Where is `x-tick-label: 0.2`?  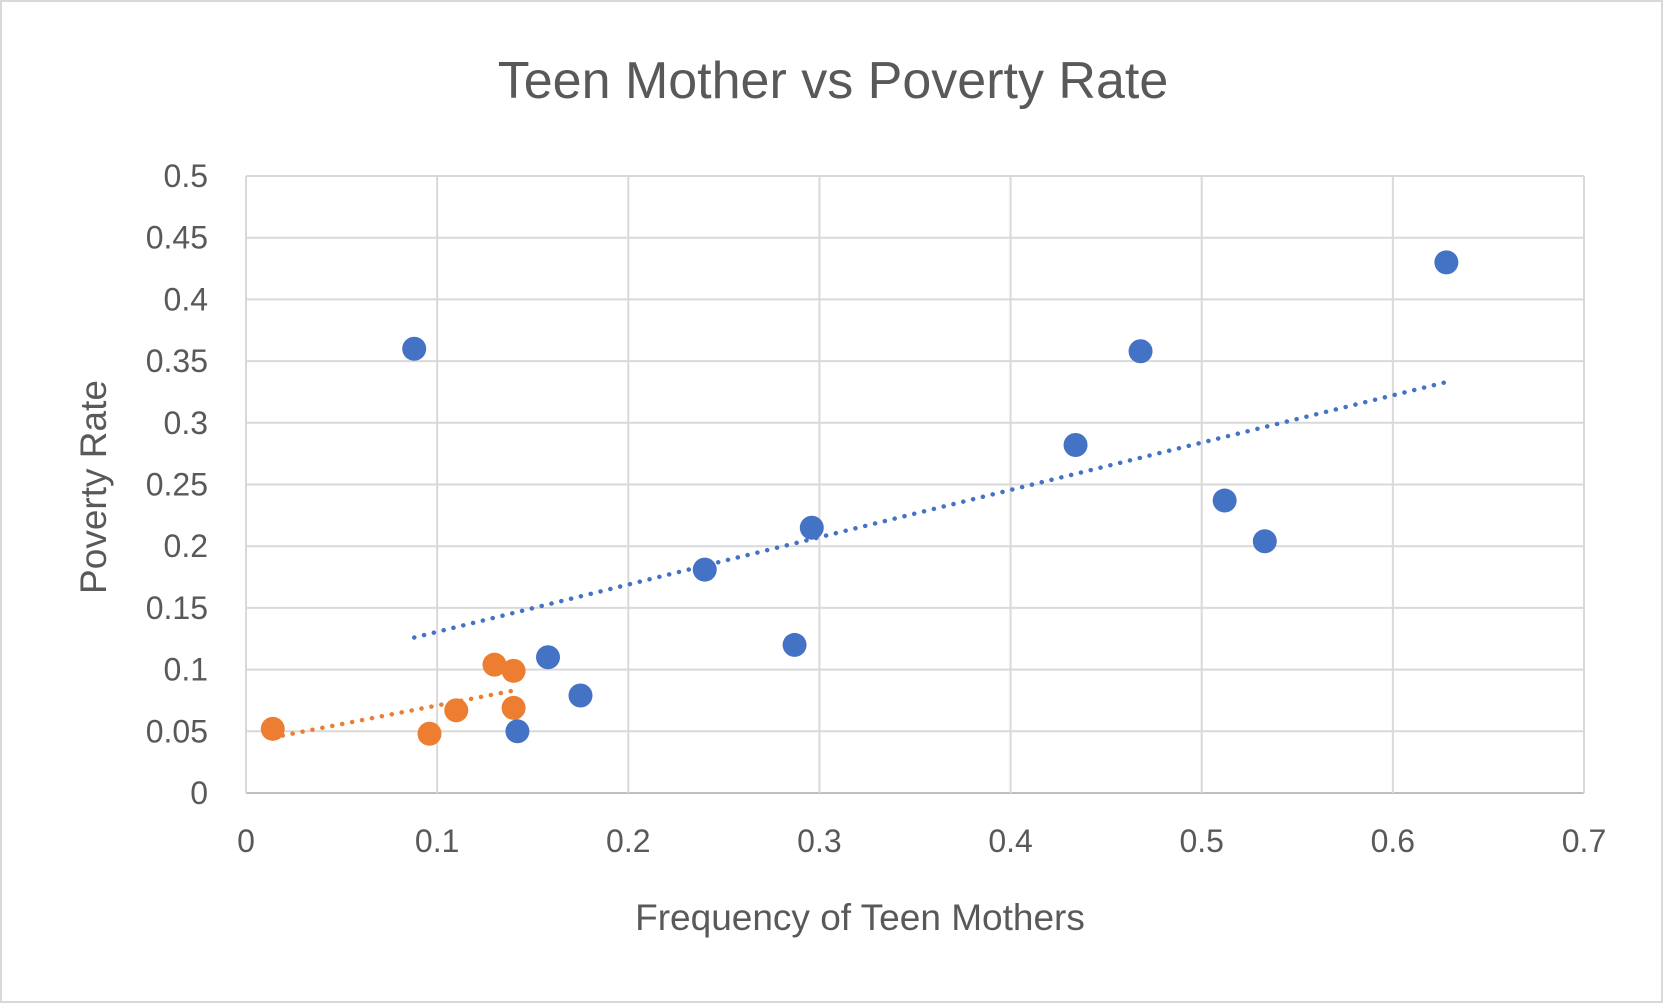 x-tick-label: 0.2 is located at coordinates (628, 841).